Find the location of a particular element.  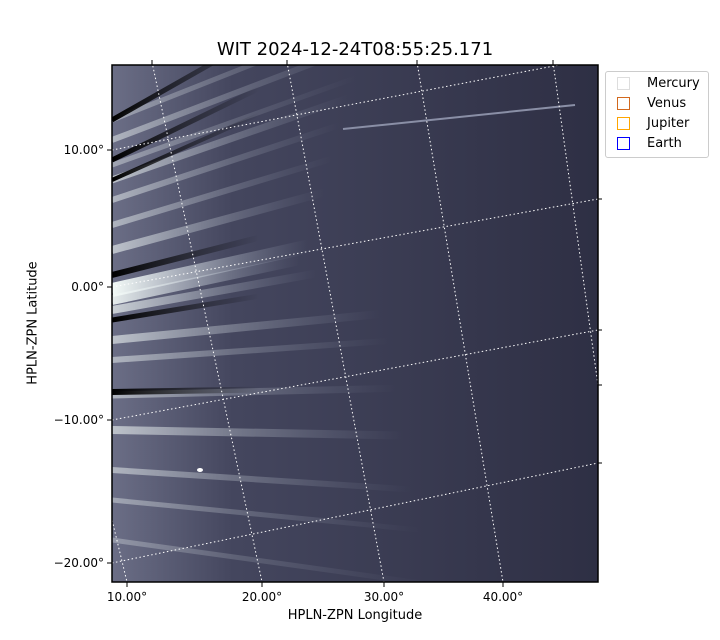

x-axis-label: HPLN-ZPN Longitude is located at coordinates (355, 615).